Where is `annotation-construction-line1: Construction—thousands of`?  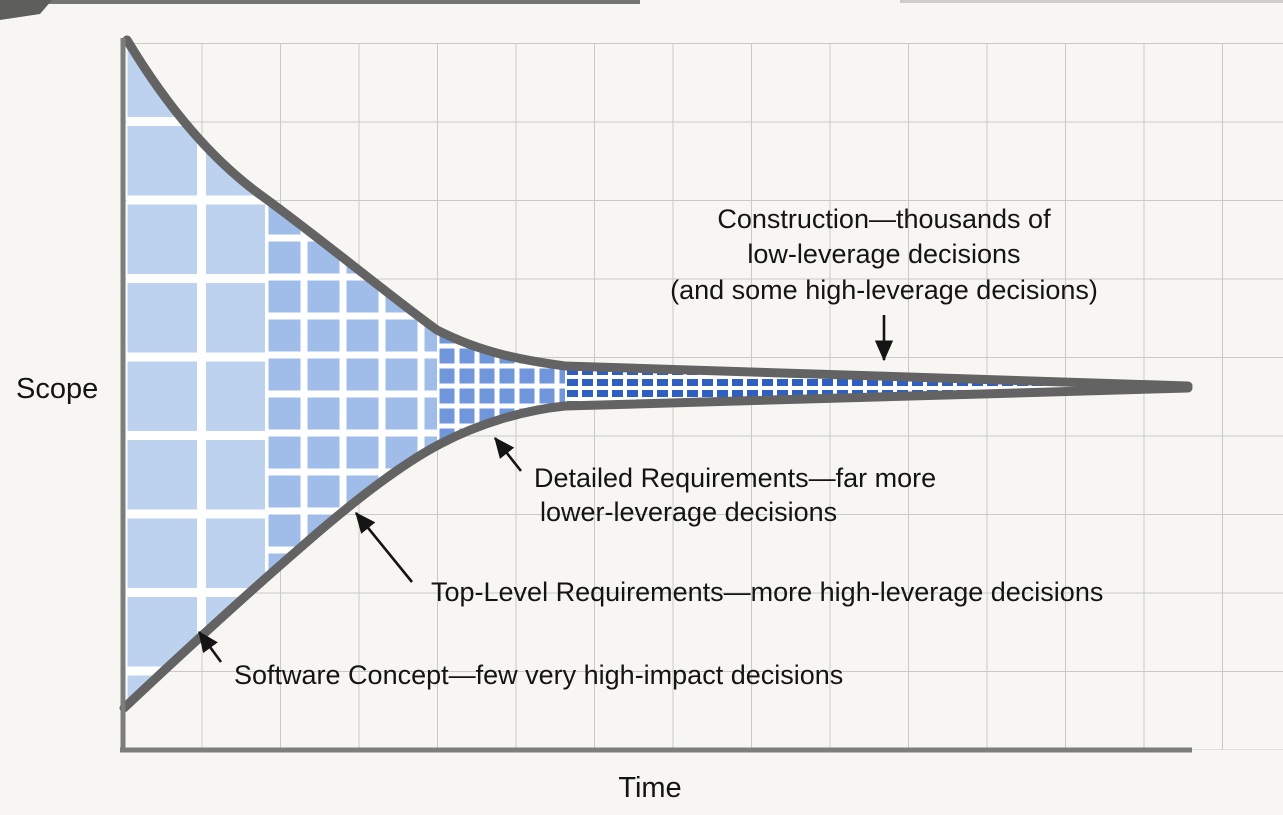 annotation-construction-line1: Construction—thousands of is located at coordinates (884, 219).